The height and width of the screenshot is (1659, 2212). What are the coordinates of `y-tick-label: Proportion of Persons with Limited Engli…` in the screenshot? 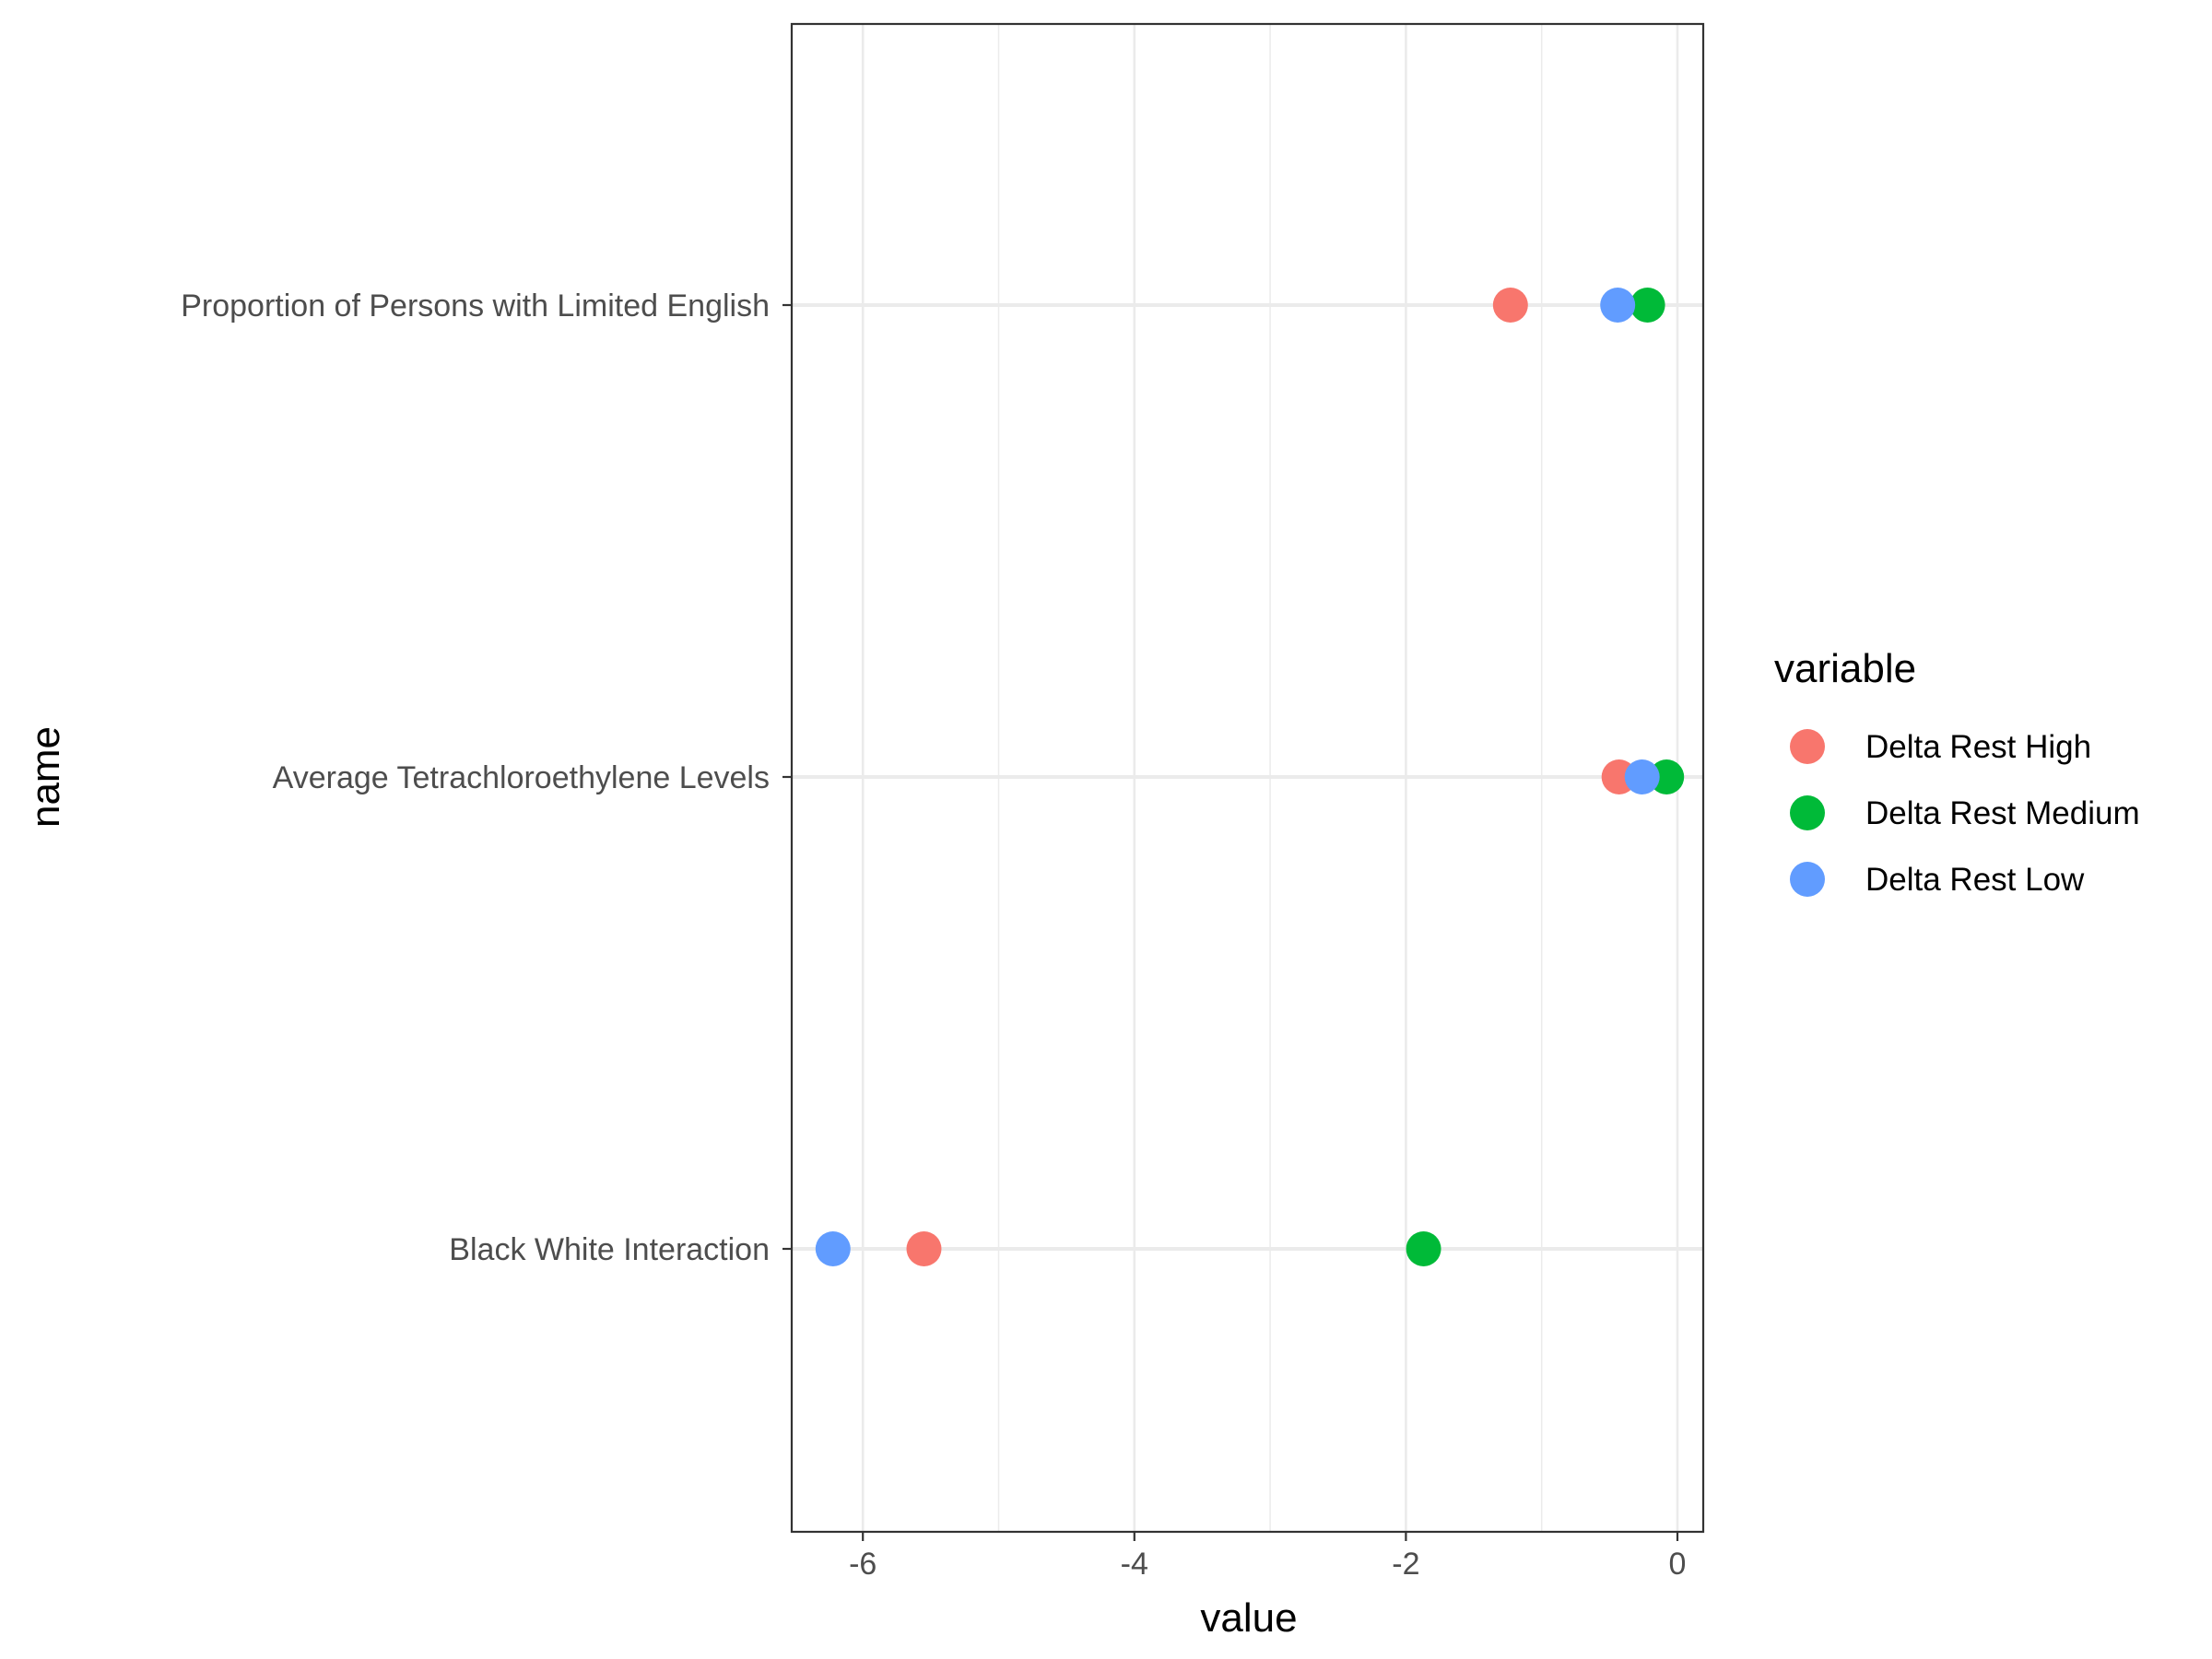 It's located at (475, 306).